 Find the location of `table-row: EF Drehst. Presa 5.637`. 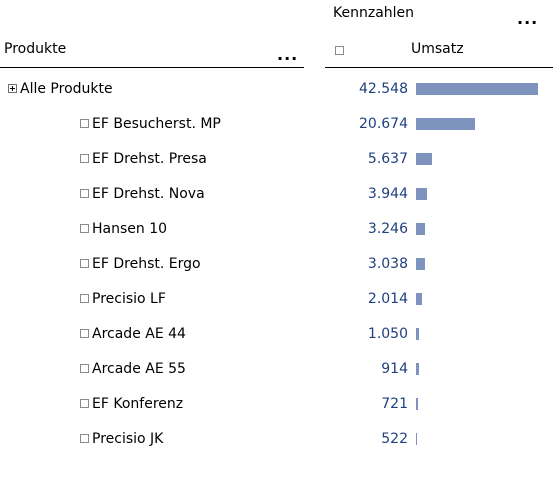

table-row: EF Drehst. Presa 5.637 is located at coordinates (276, 161).